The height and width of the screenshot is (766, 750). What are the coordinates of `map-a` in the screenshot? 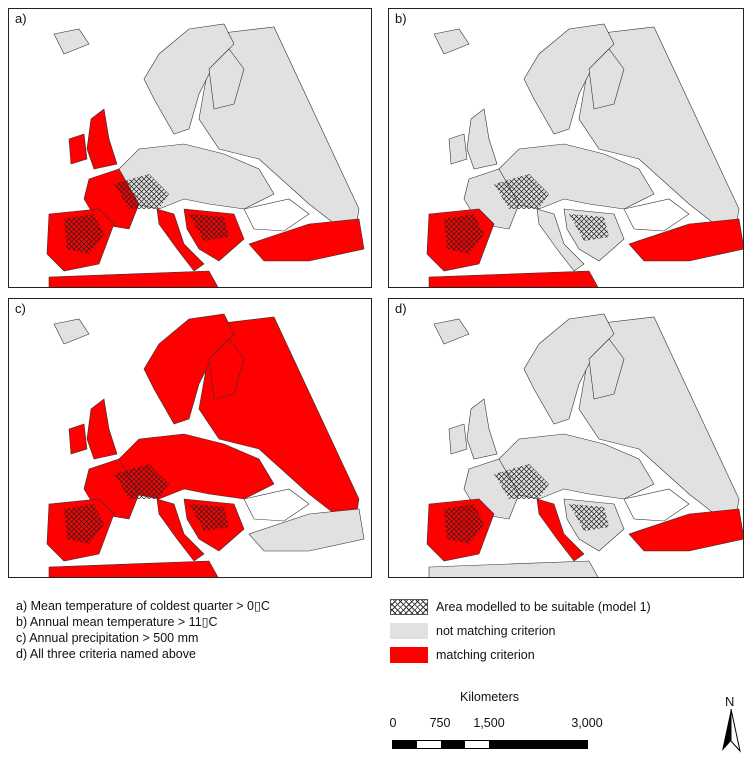 It's located at (205, 155).